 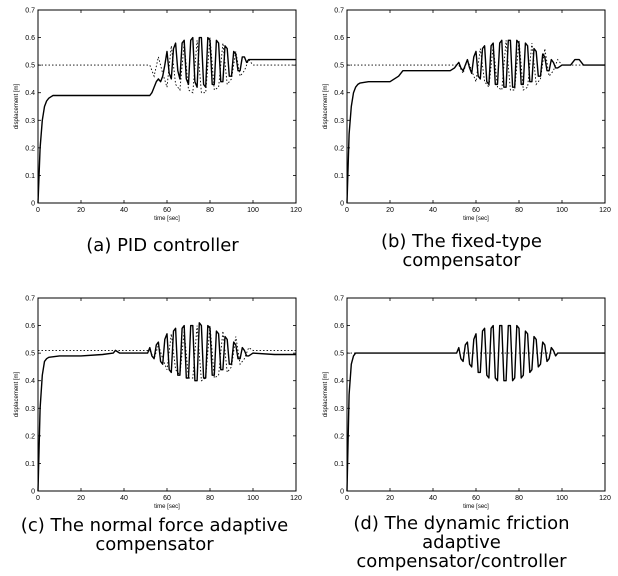 I want to click on caption-a: (a) PID controller, so click(x=162, y=245).